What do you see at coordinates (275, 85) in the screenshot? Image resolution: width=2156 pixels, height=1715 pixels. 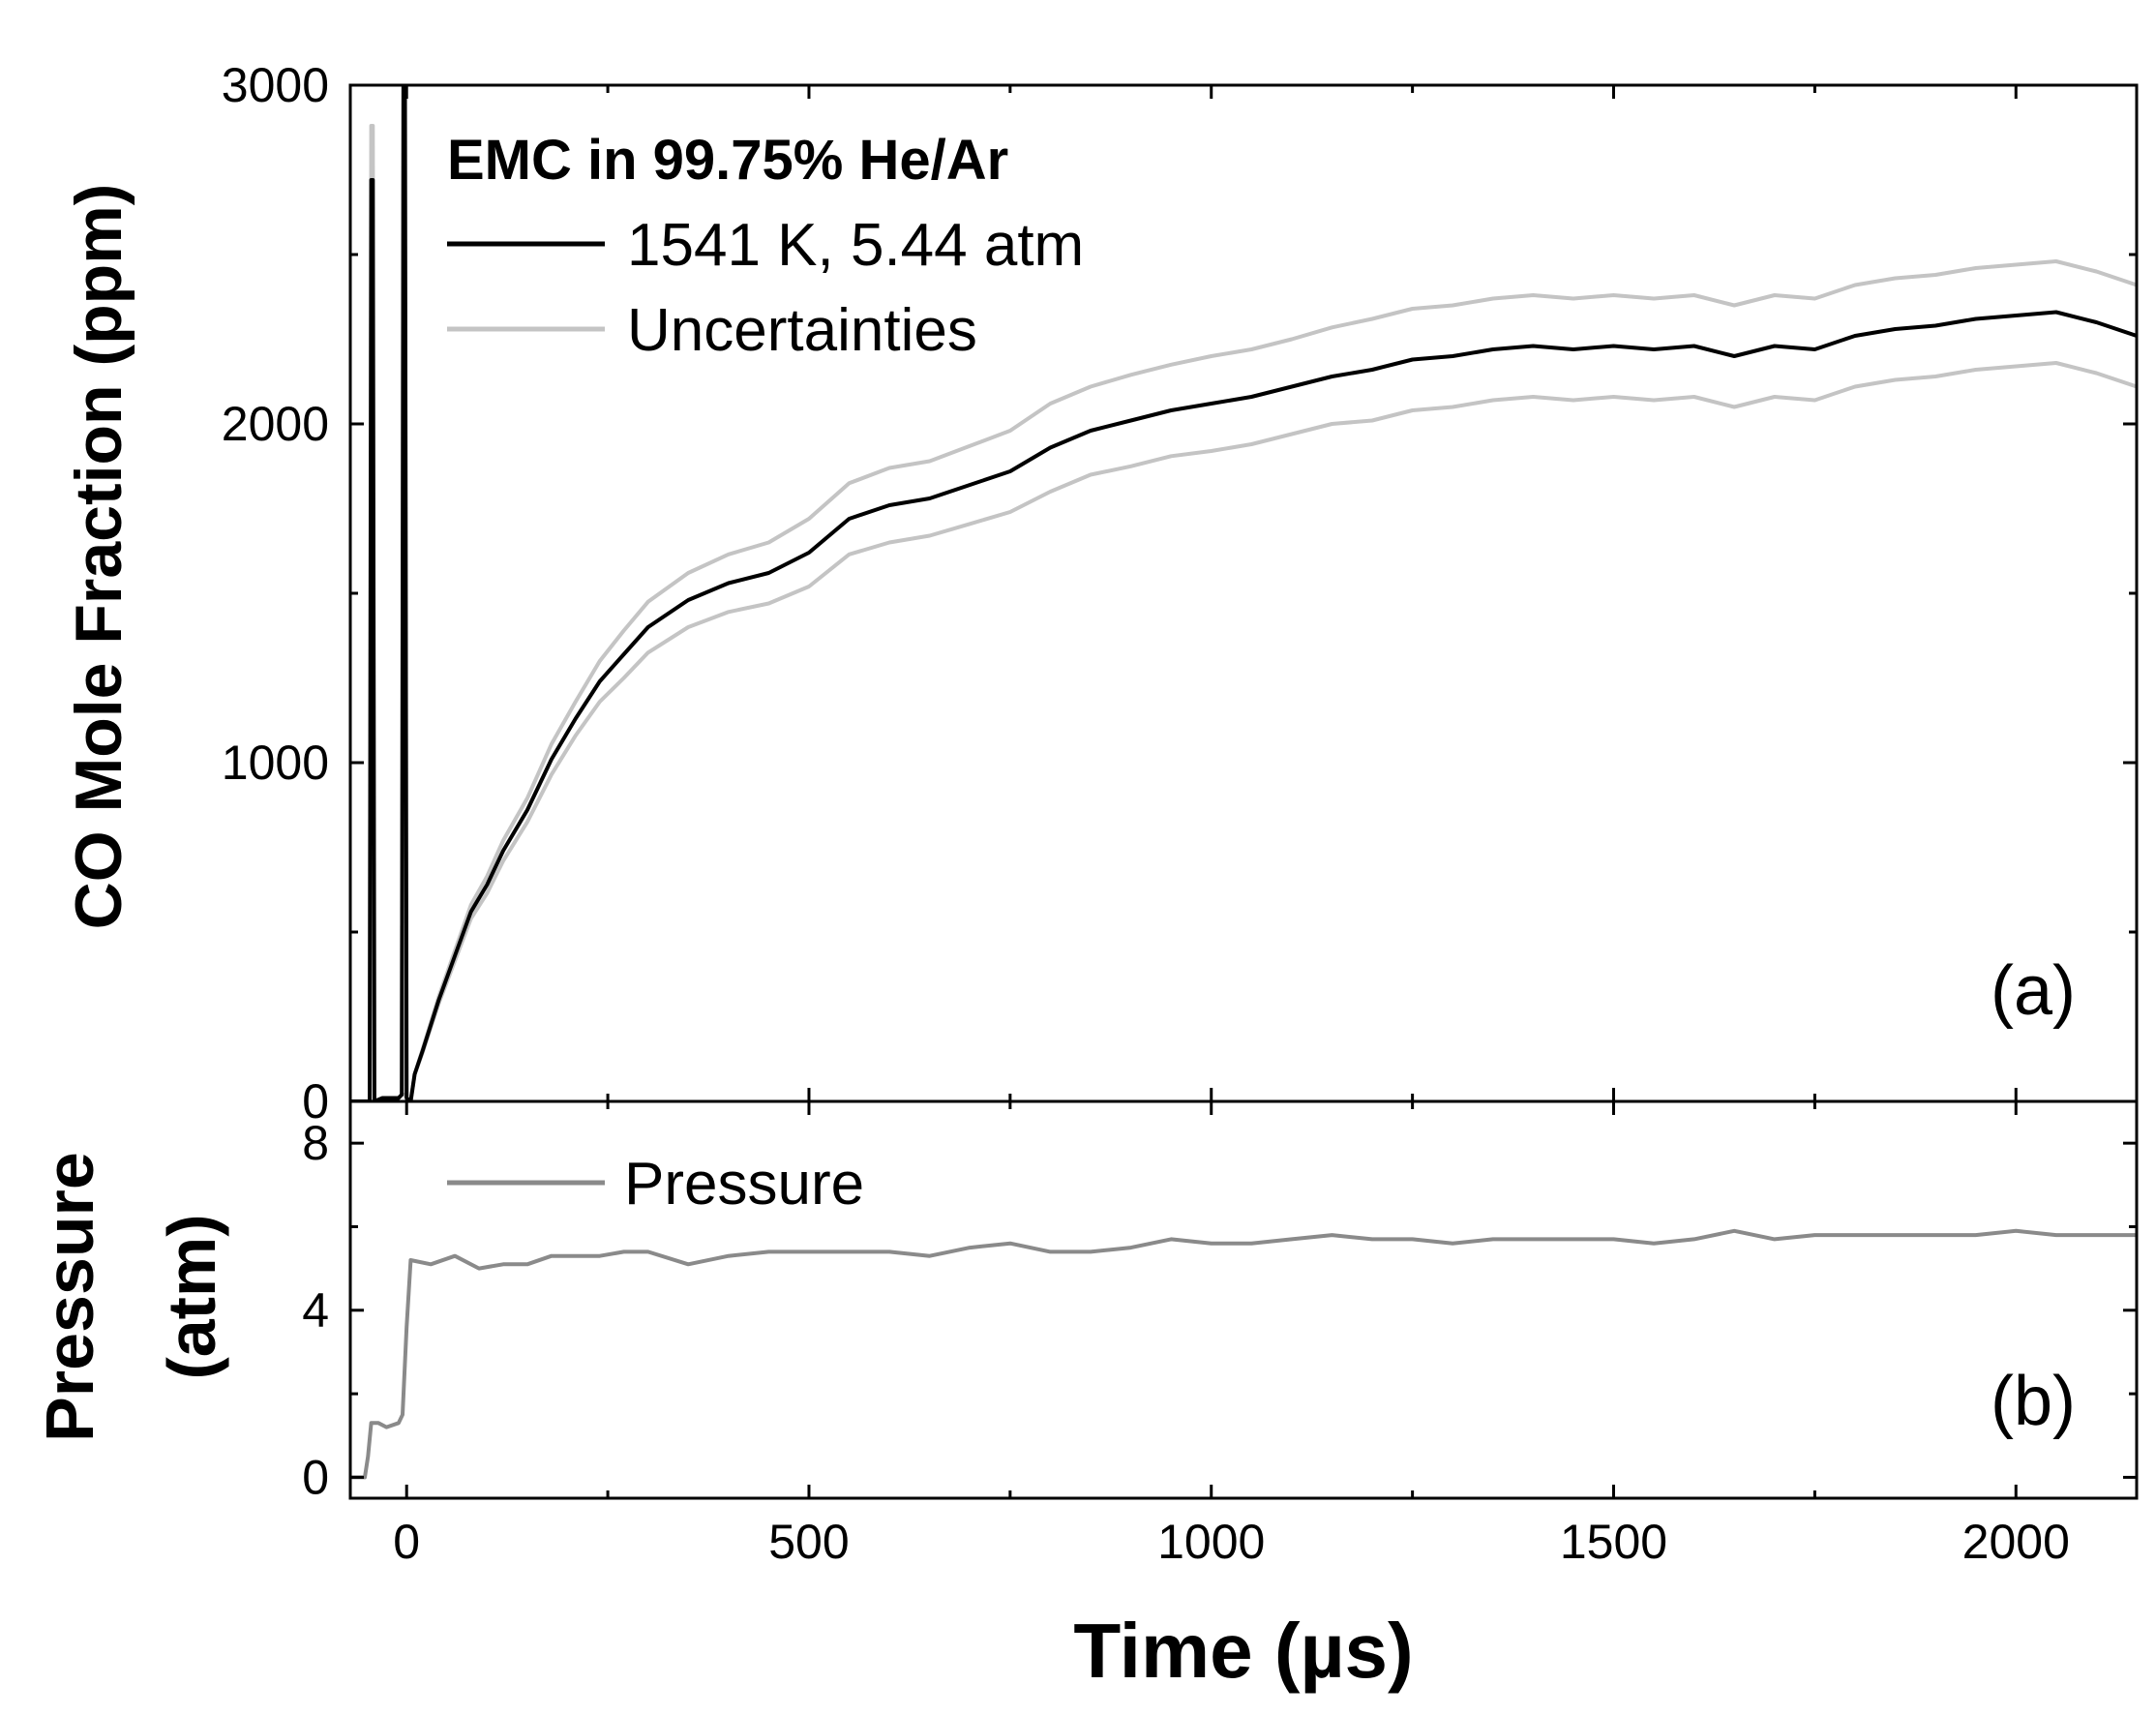 I see `y-tick-label: 3000` at bounding box center [275, 85].